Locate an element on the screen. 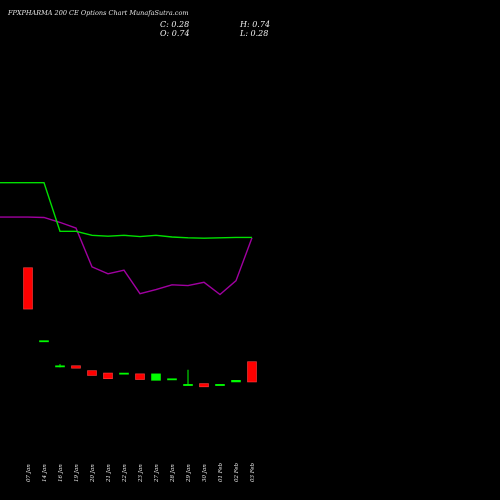 Image resolution: width=500 pixels, height=500 pixels. x-tick-label: 28 Jan is located at coordinates (173, 473).